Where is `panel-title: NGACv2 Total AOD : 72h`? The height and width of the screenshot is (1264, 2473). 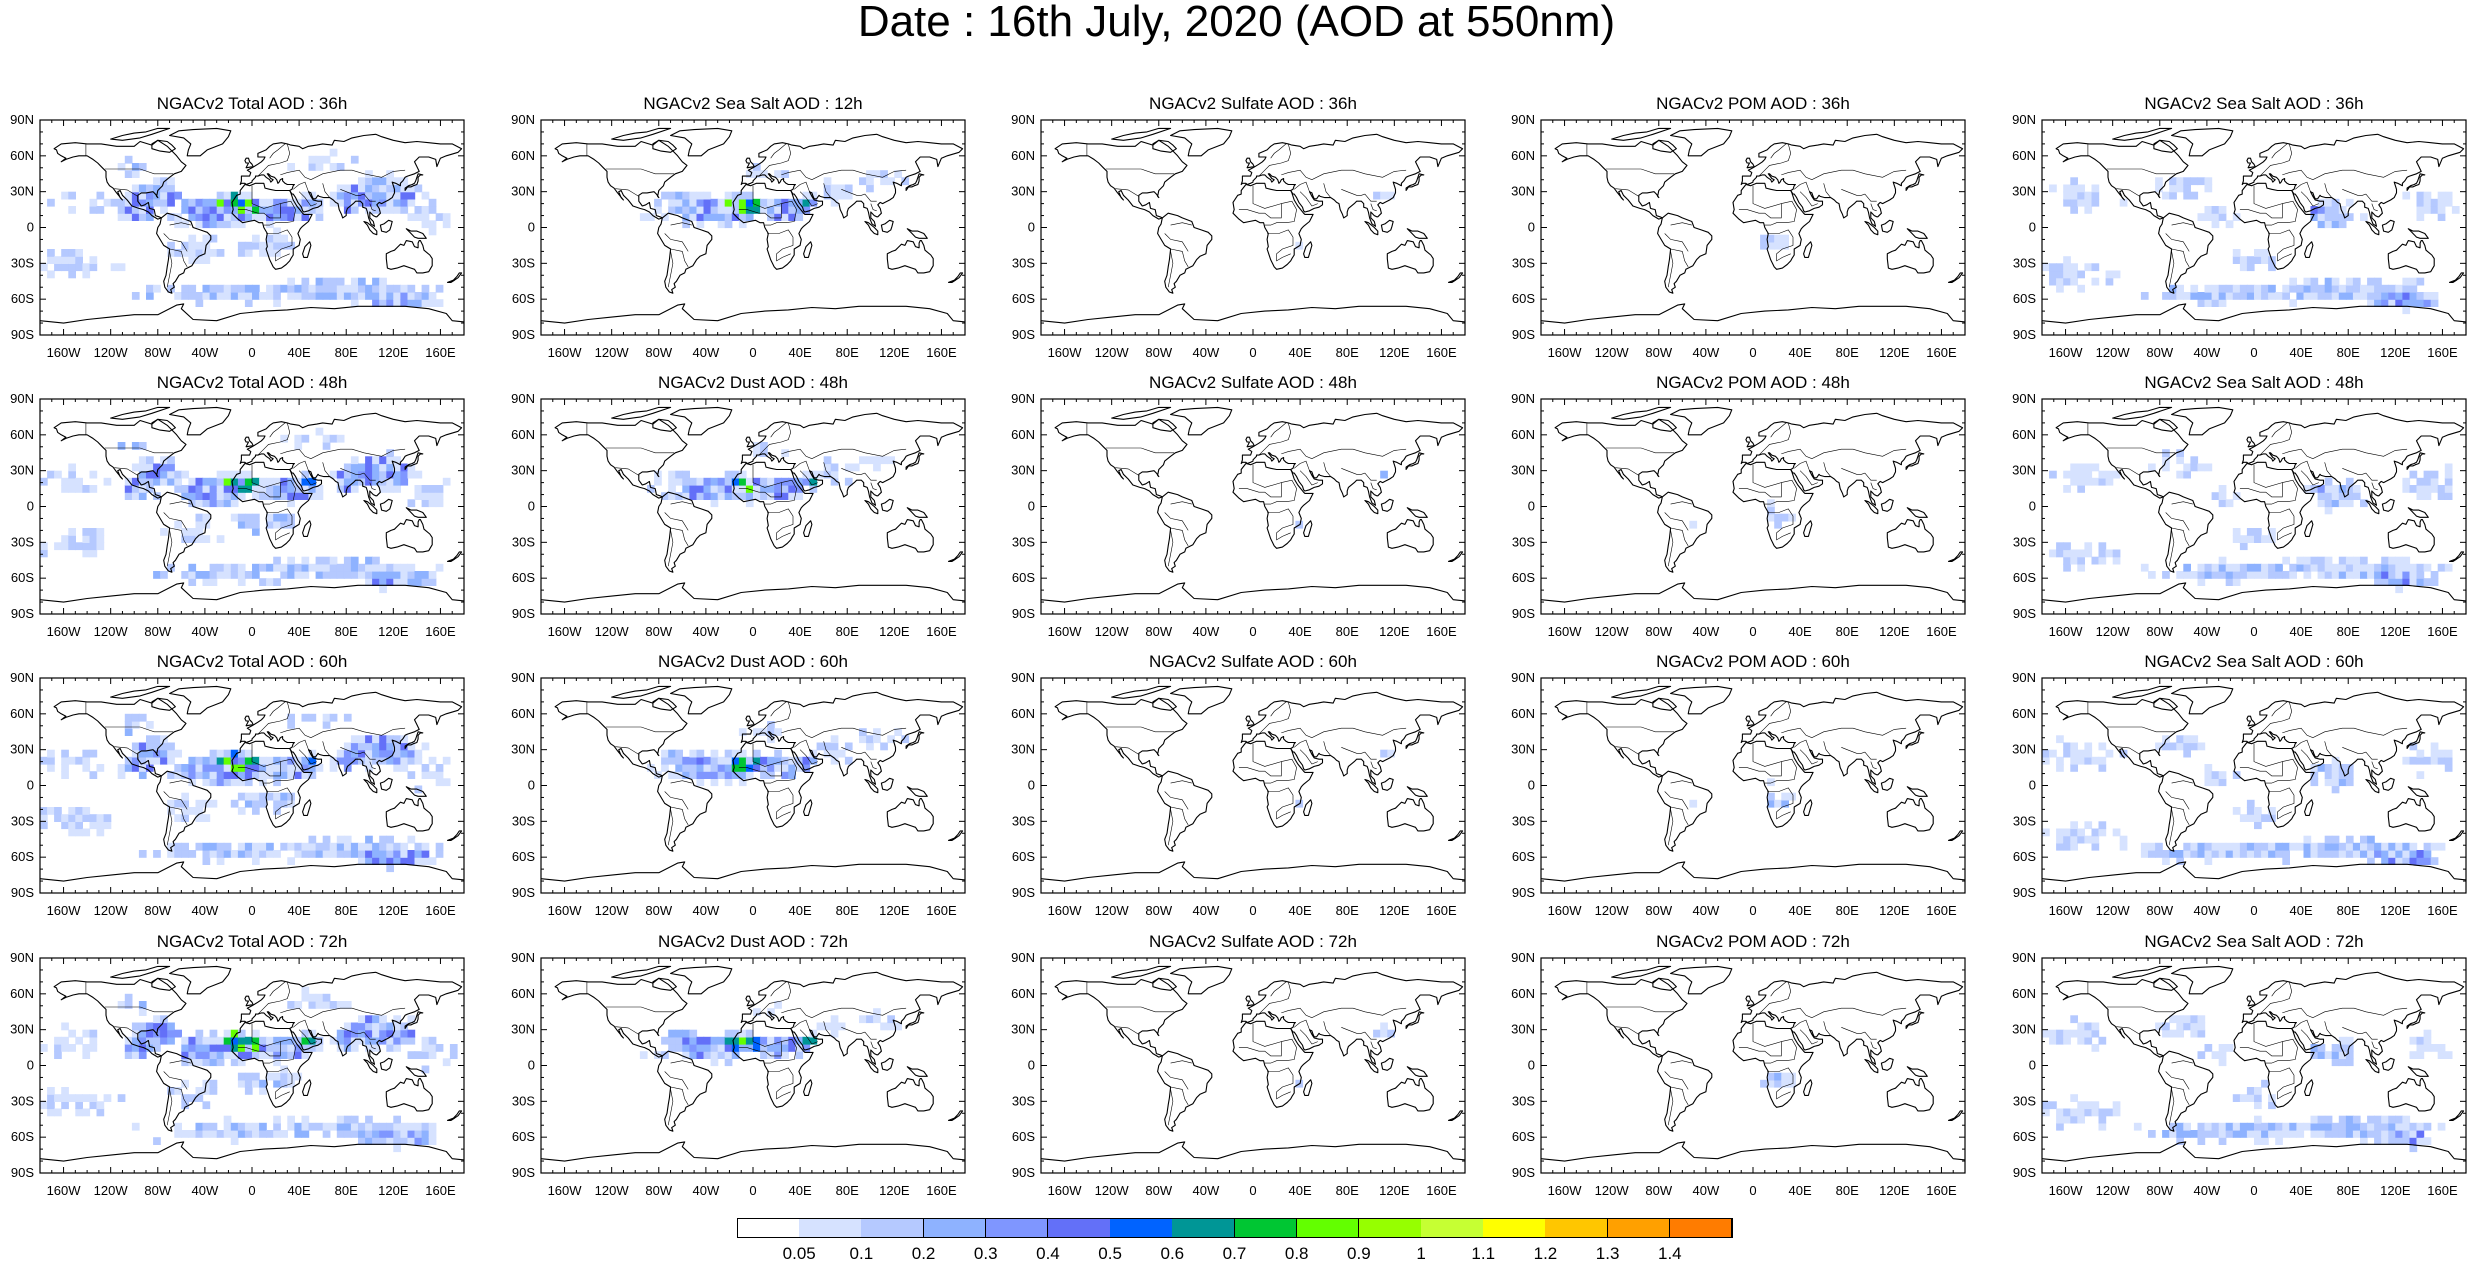 panel-title: NGACv2 Total AOD : 72h is located at coordinates (252, 942).